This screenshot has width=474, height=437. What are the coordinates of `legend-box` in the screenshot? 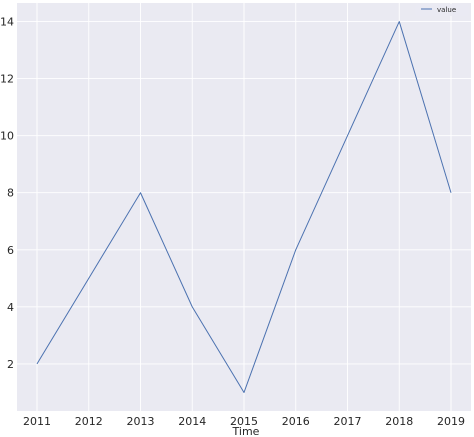 It's located at (442, 10).